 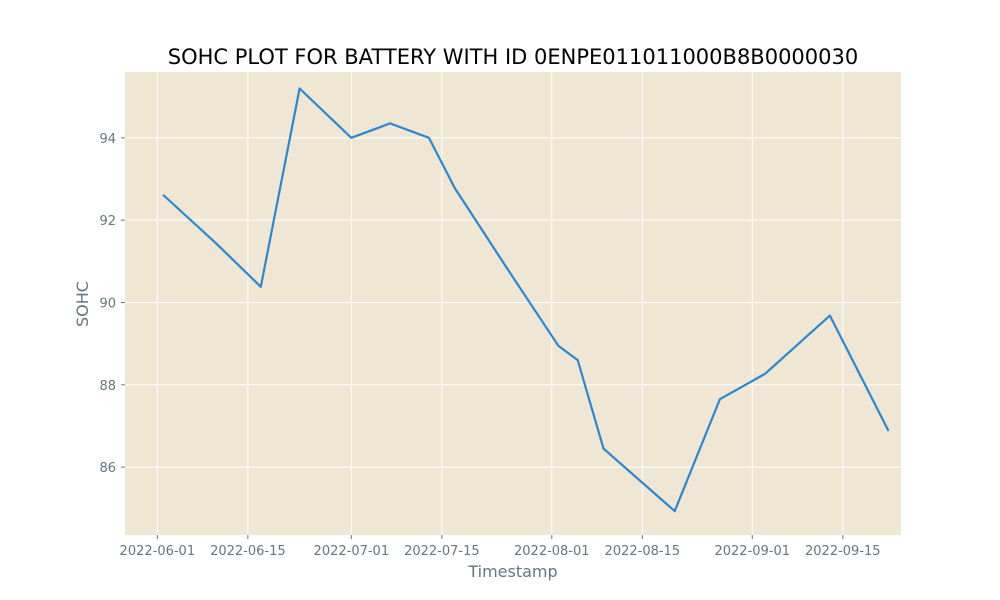 What do you see at coordinates (643, 551) in the screenshot?
I see `x-tick-label: 2022-08-15` at bounding box center [643, 551].